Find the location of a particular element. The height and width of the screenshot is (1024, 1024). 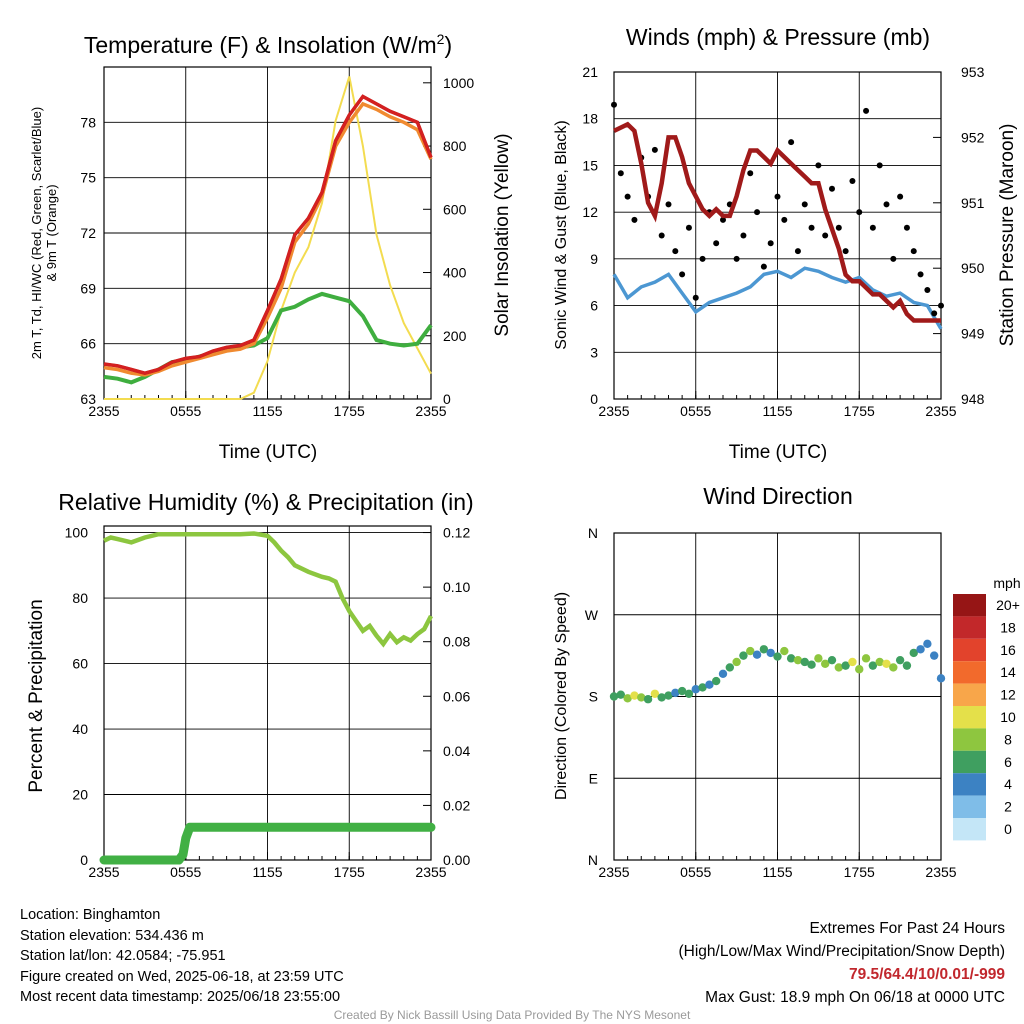

colorbar-label: 0 is located at coordinates (1008, 829).